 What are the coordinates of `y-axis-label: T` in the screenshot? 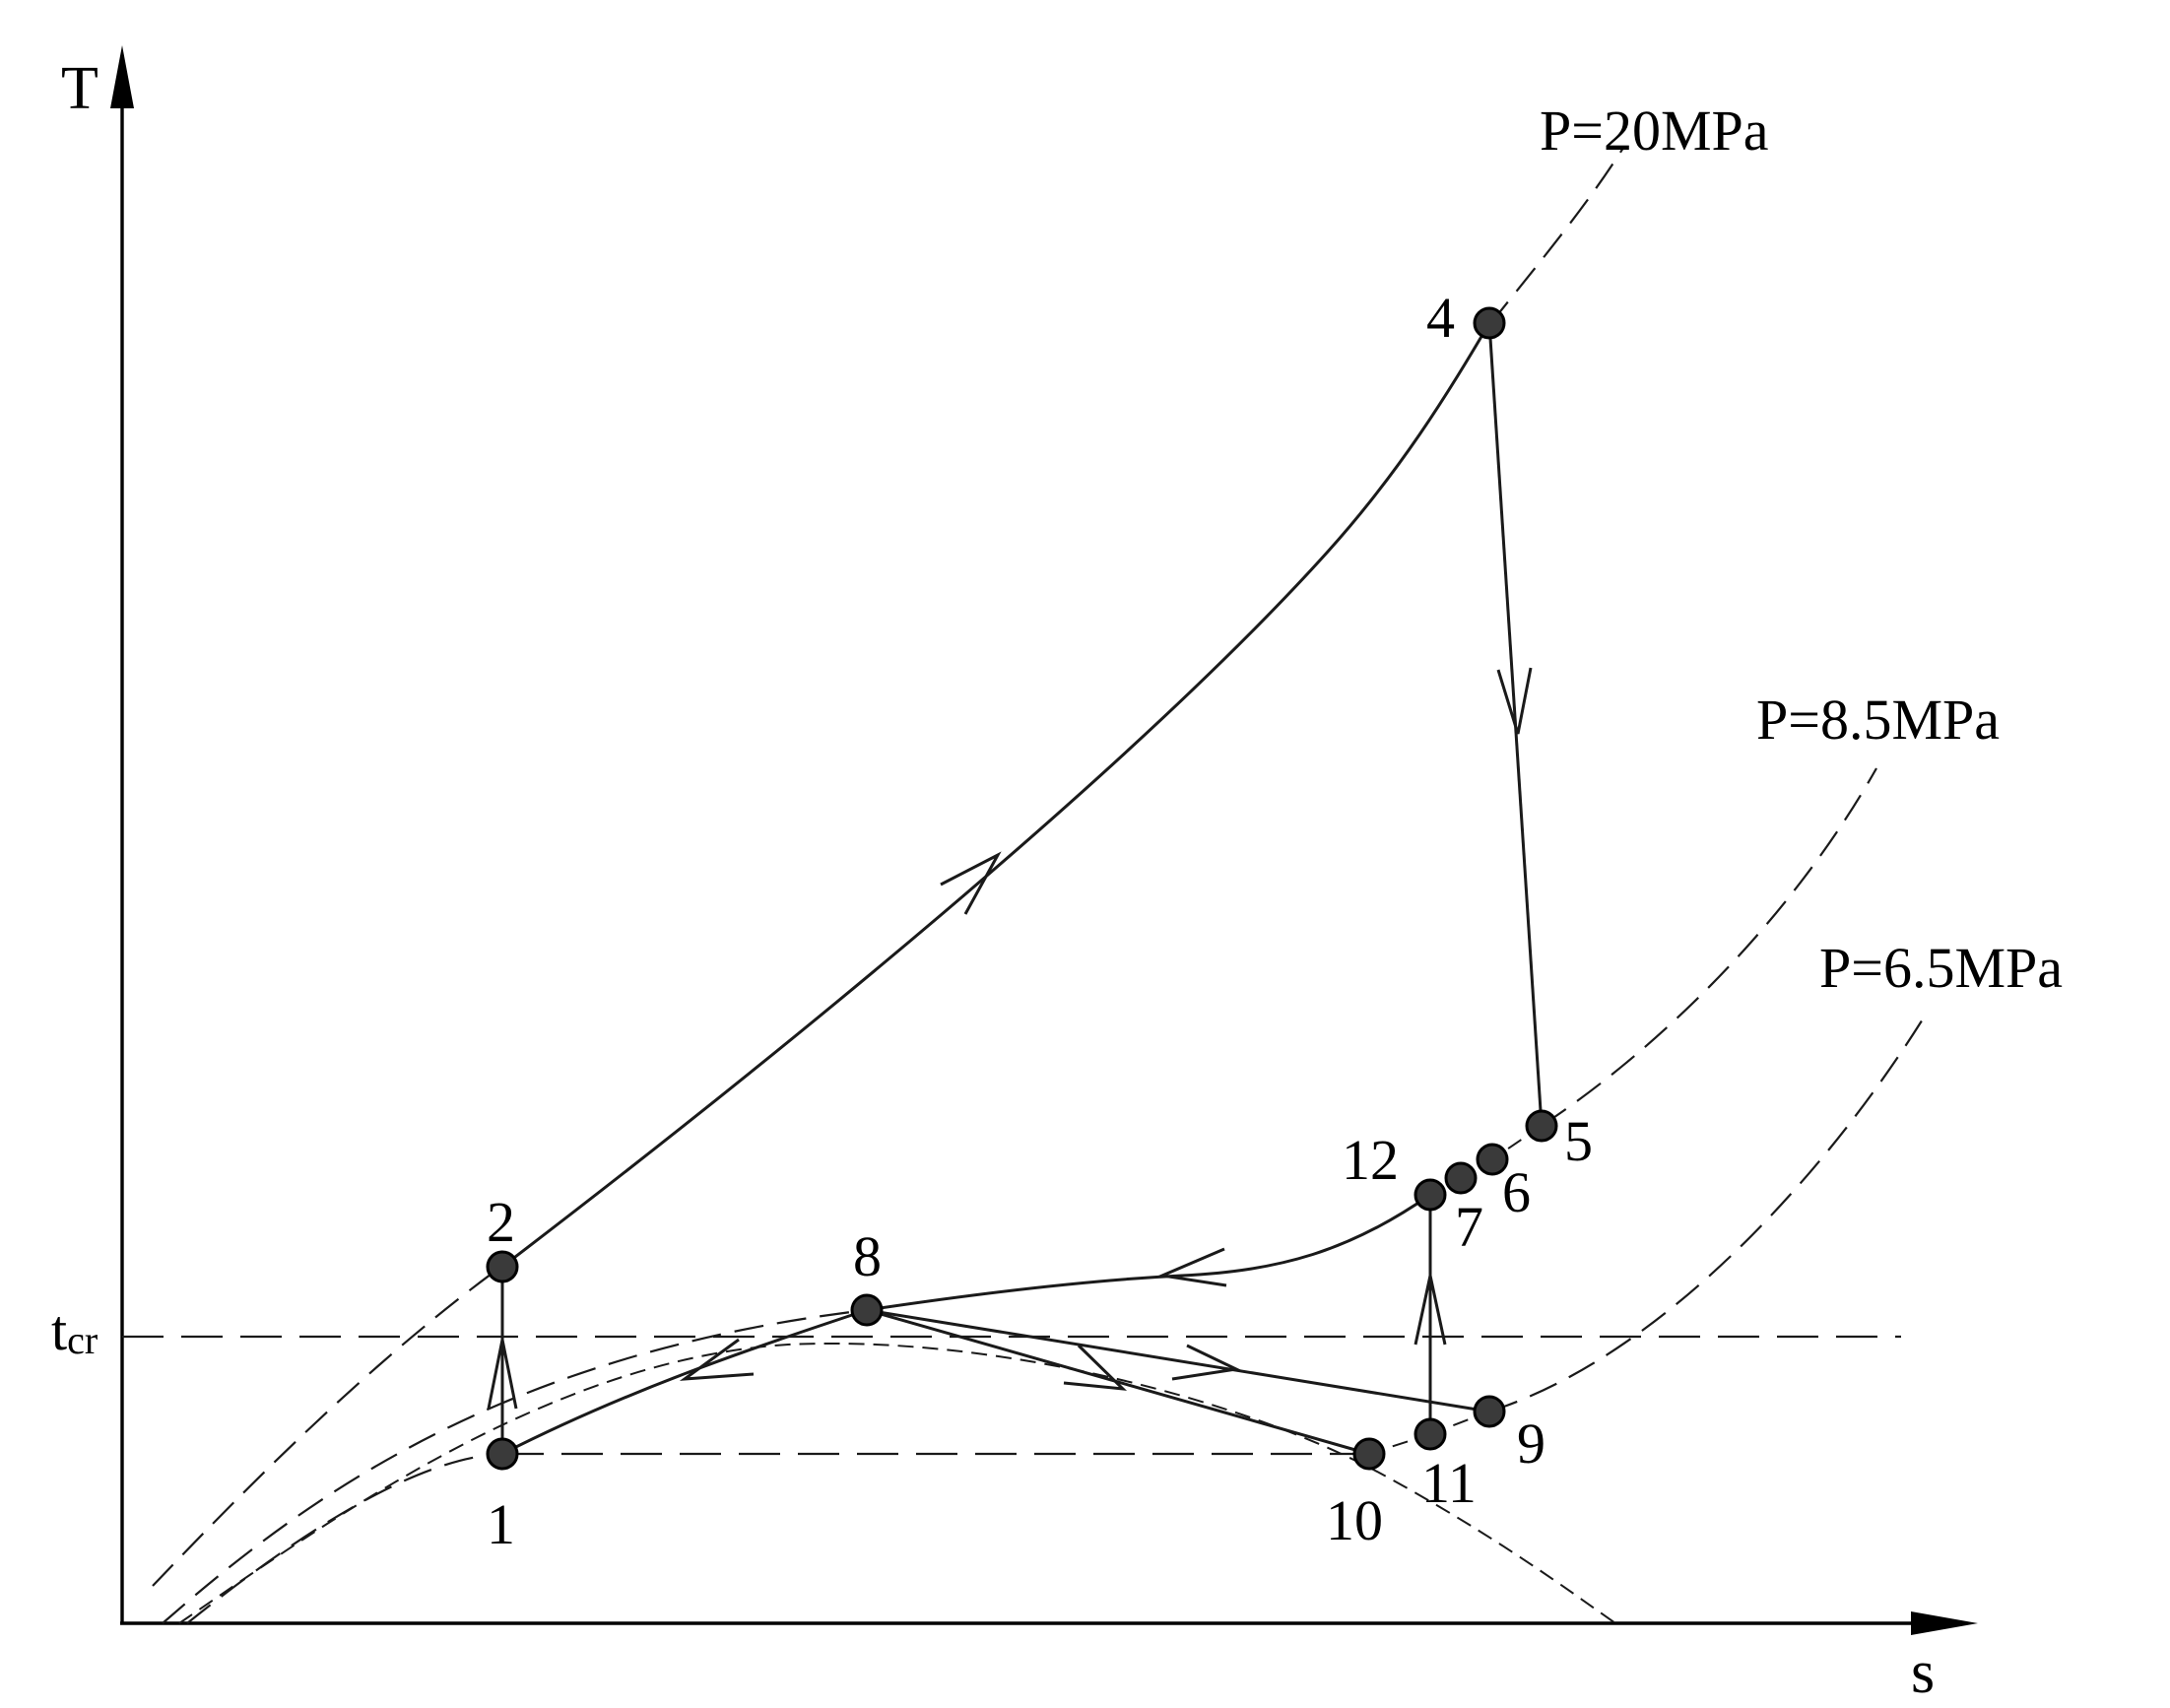 It's located at (80, 88).